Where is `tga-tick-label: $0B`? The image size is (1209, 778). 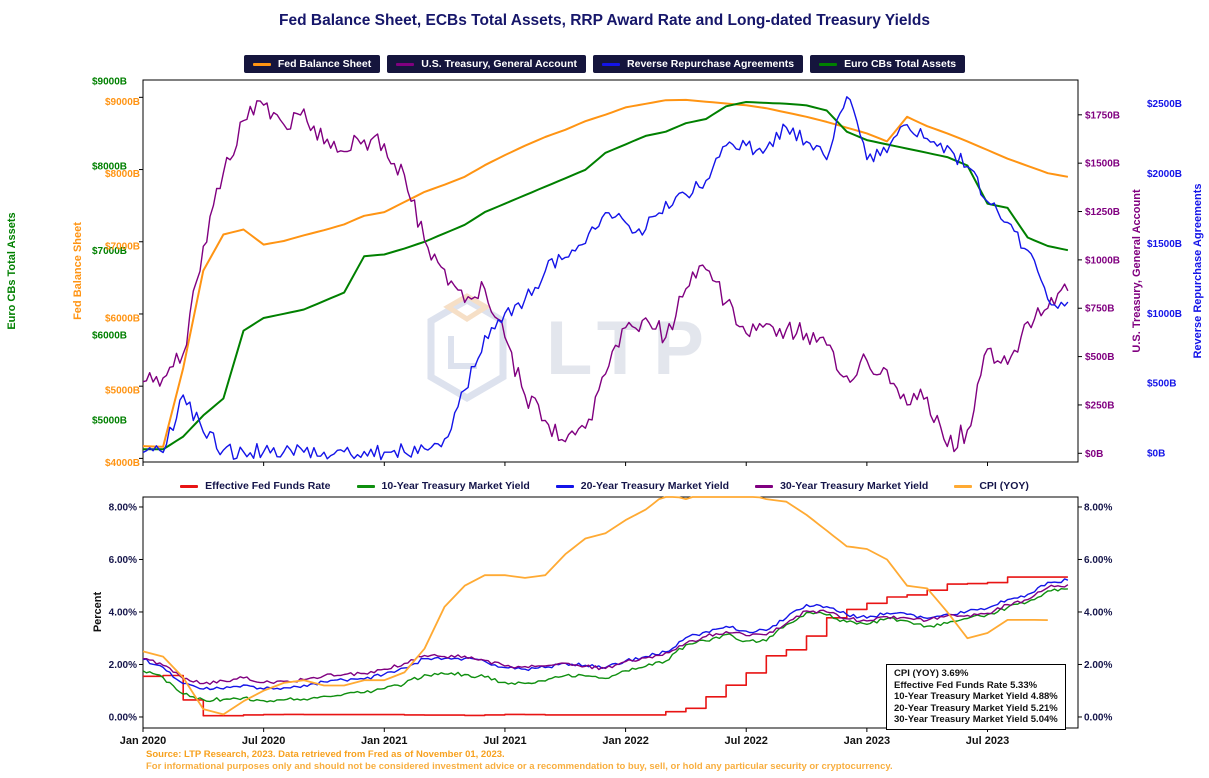
tga-tick-label: $0B is located at coordinates (1094, 454).